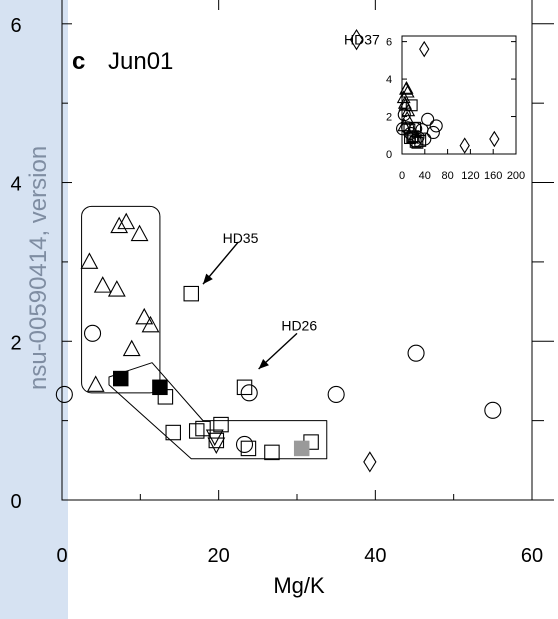  What do you see at coordinates (470, 176) in the screenshot?
I see `inset-x-tick-label: 120` at bounding box center [470, 176].